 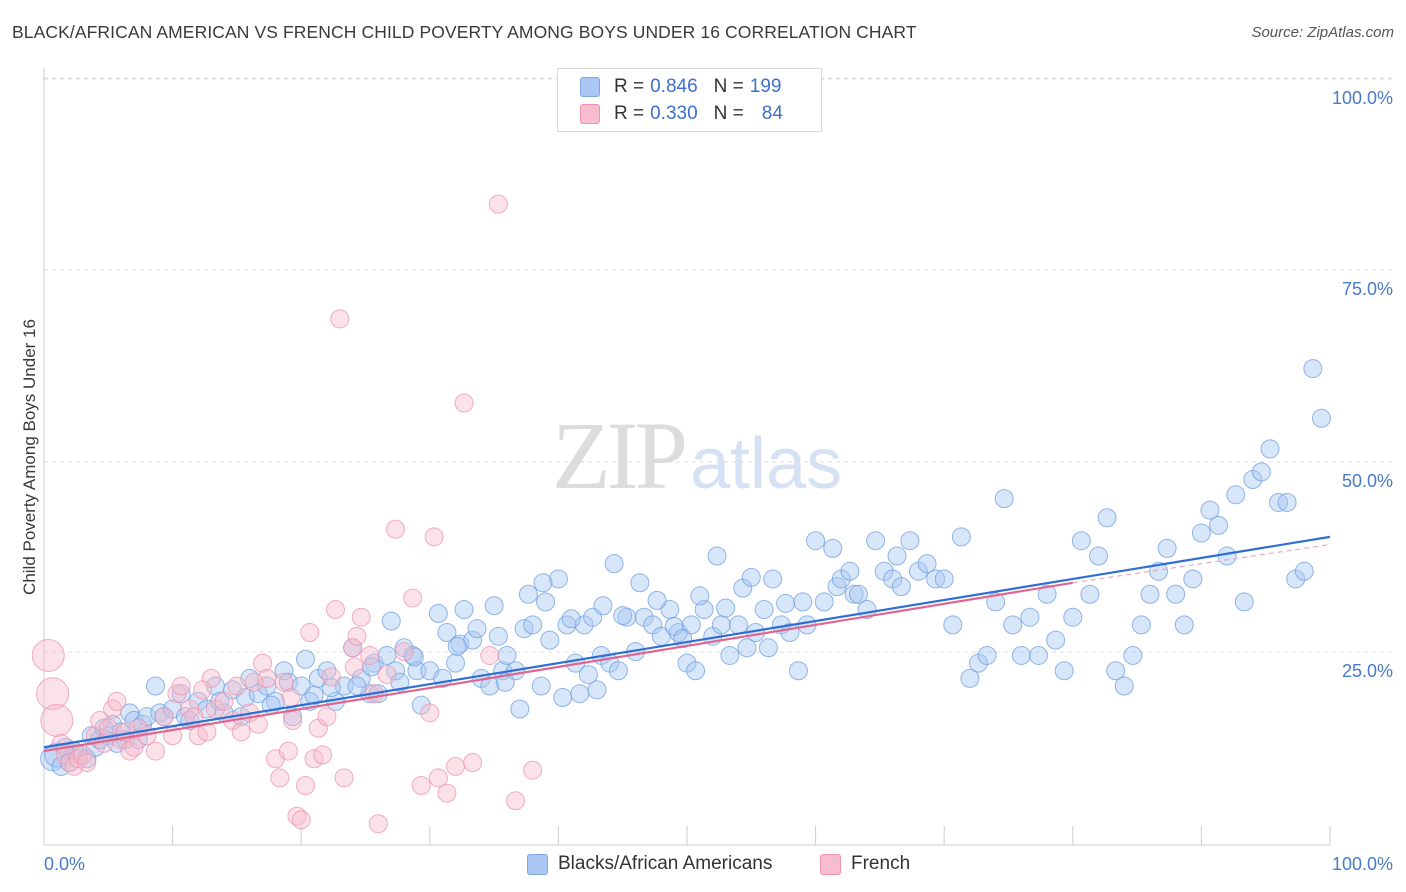 I want to click on legend-row-french: R = 0.330 N = 84, so click(x=681, y=114).